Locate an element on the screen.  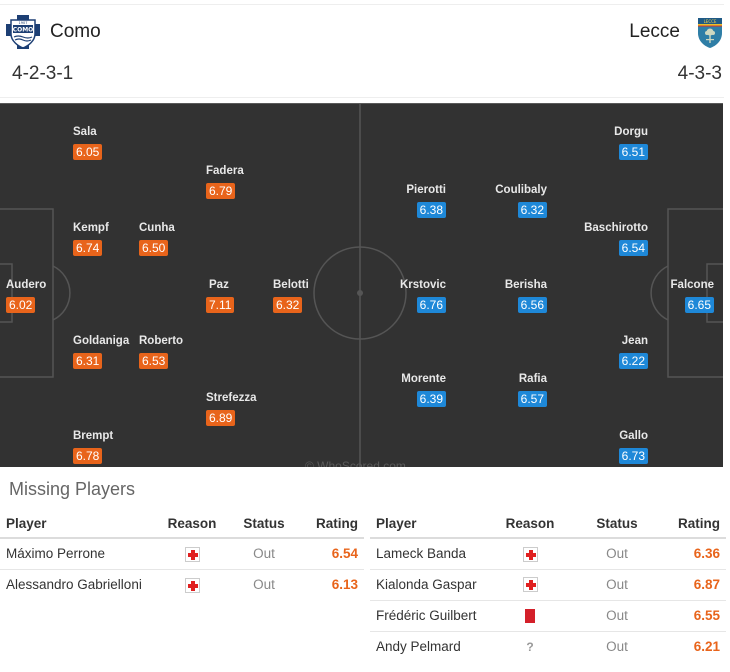
home-player: Sala 6.05 is located at coordinates (118, 143).